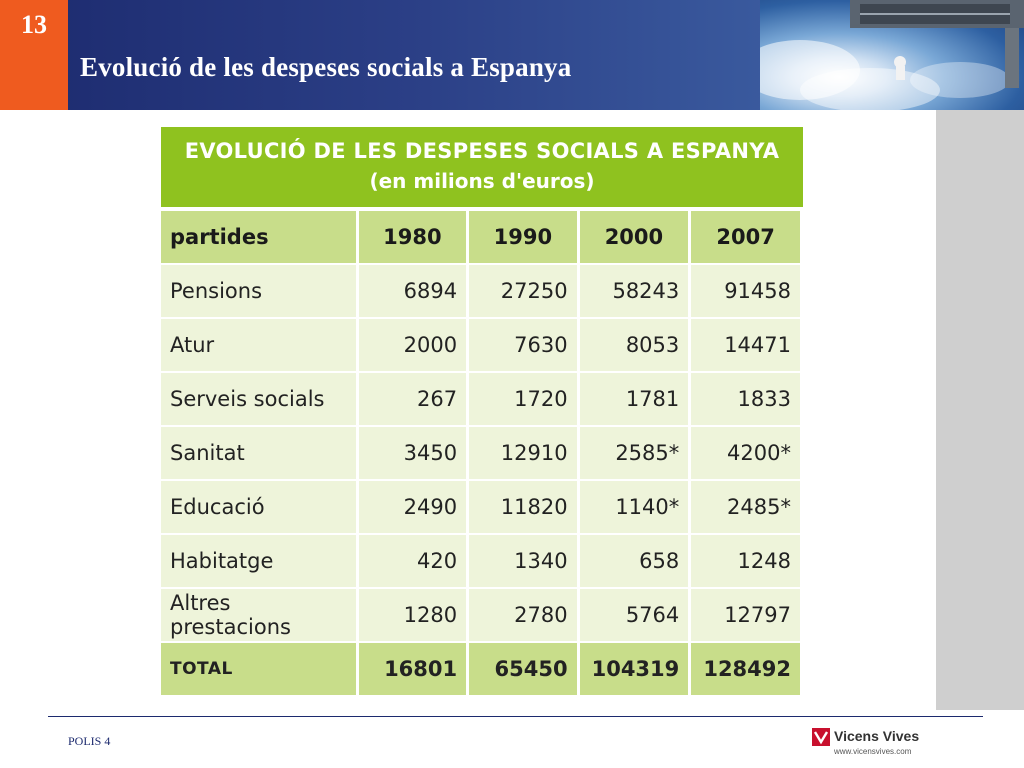  Describe the element at coordinates (523, 291) in the screenshot. I see `cell-value: 27250` at that location.